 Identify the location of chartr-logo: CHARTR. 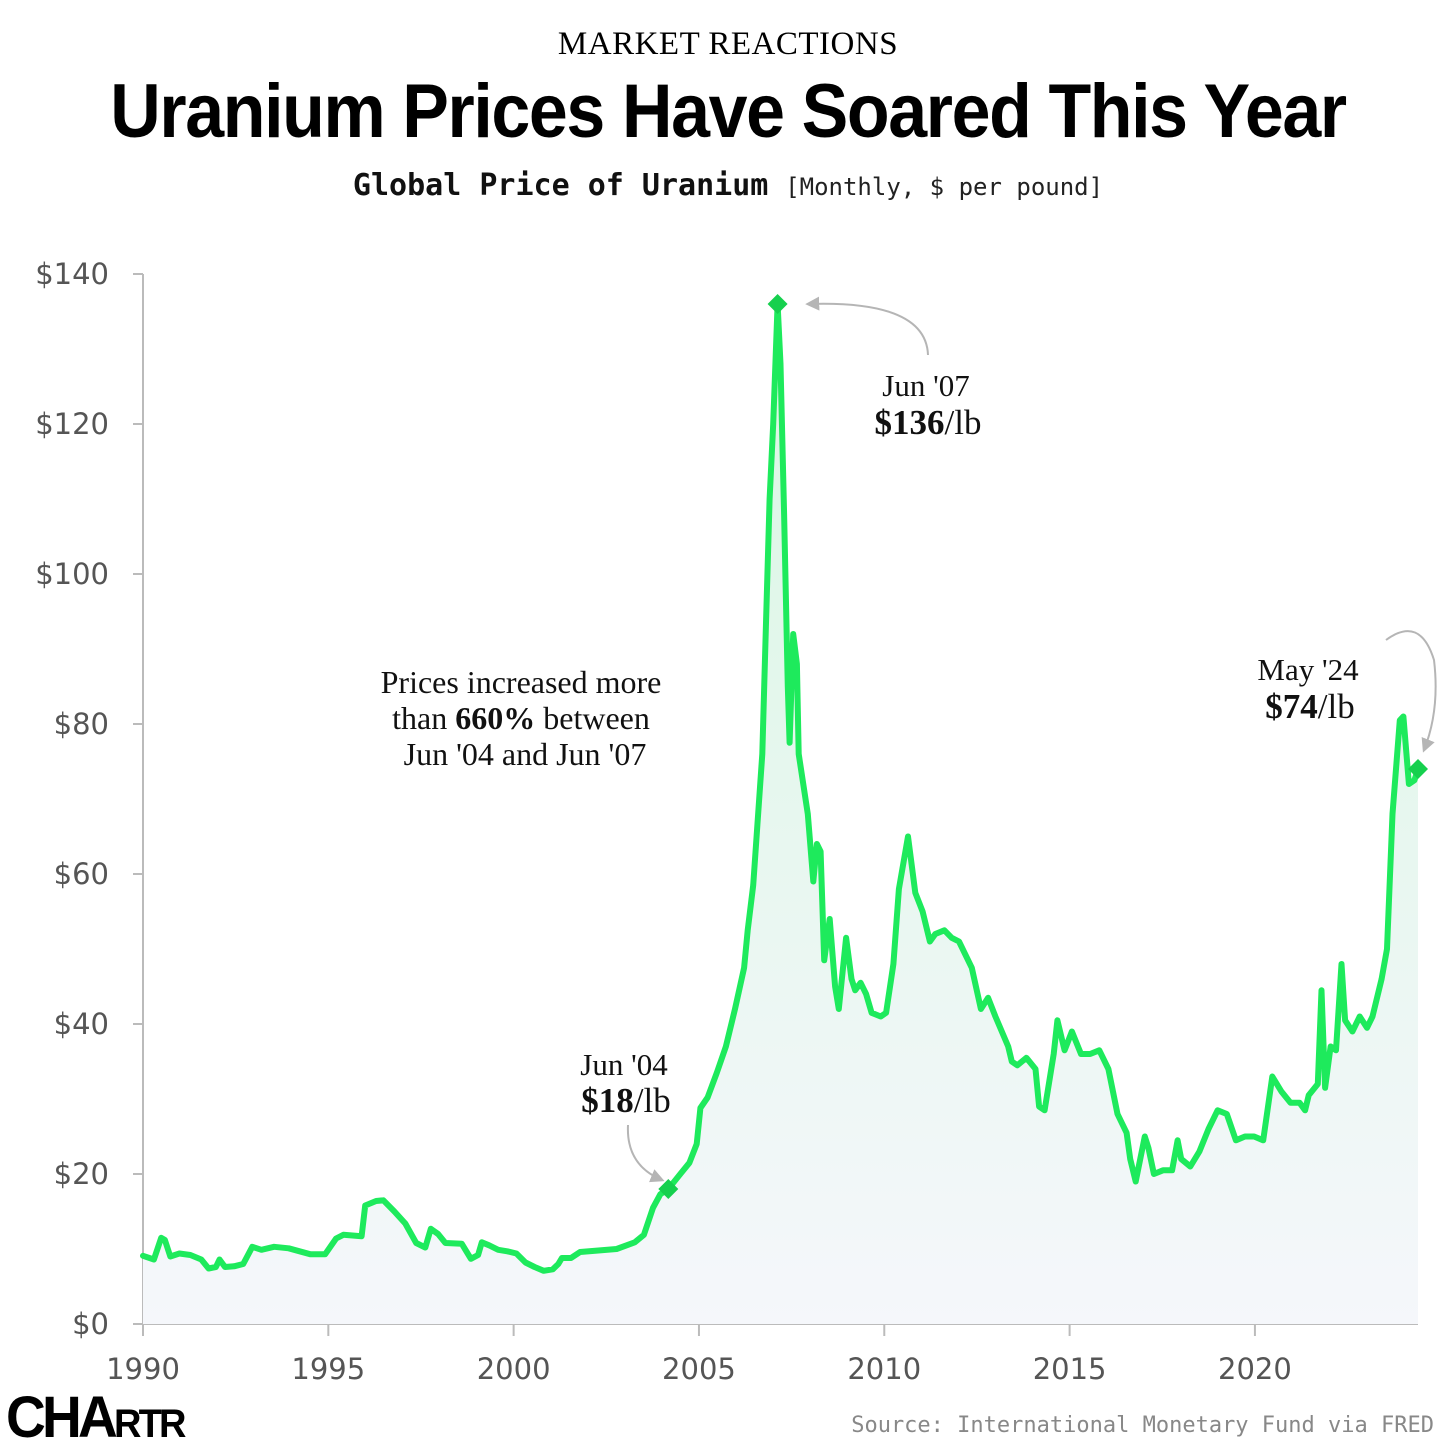
(96, 1417).